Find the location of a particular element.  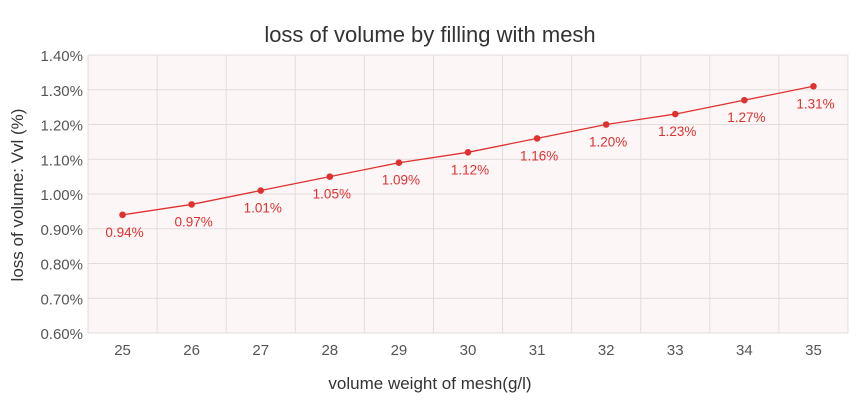

y-tick-label: 0.70% is located at coordinates (61, 299).